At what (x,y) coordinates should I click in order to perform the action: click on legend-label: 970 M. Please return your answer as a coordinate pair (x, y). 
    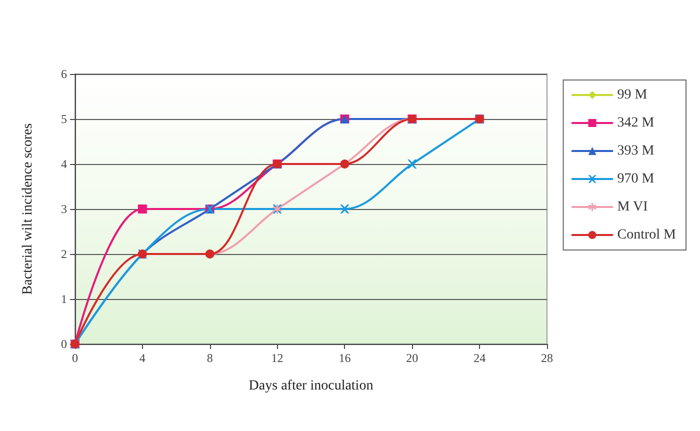
    Looking at the image, I should click on (636, 179).